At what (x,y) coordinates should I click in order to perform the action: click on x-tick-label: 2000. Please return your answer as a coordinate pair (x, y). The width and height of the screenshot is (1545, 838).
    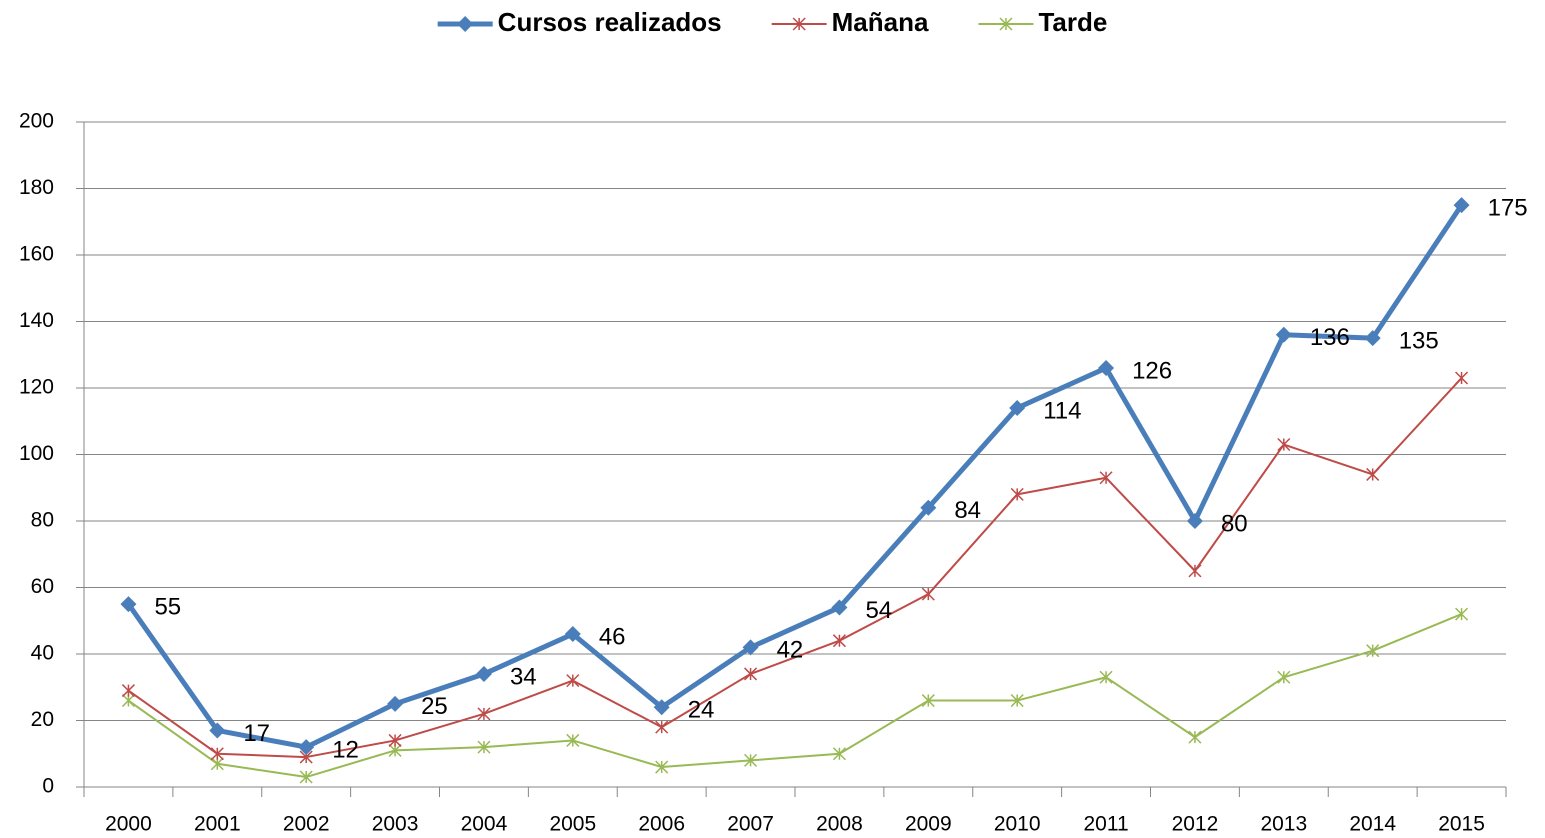
    Looking at the image, I should click on (128, 824).